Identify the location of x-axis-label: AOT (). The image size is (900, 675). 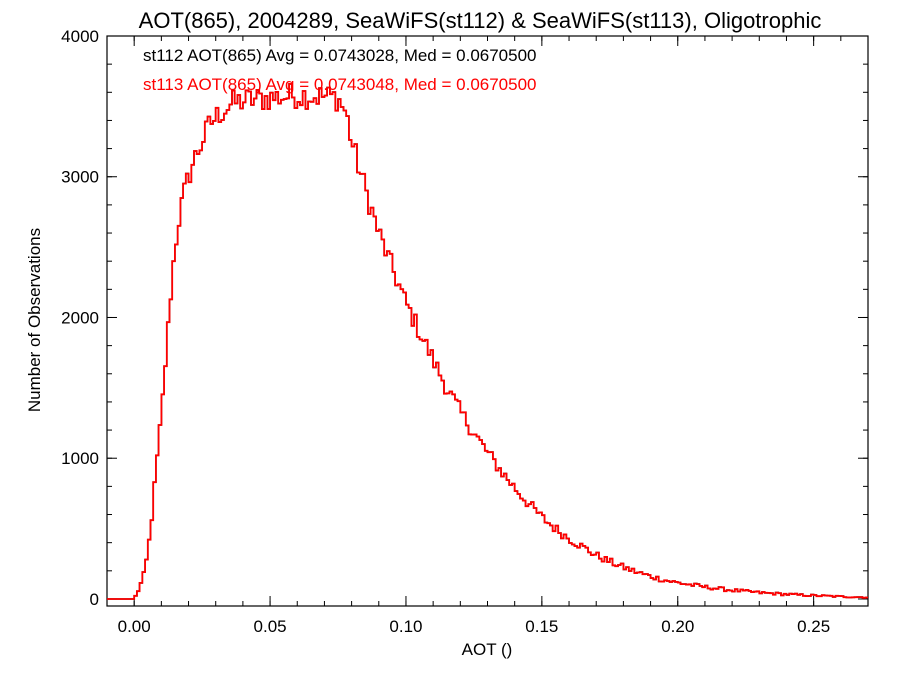
(487, 649).